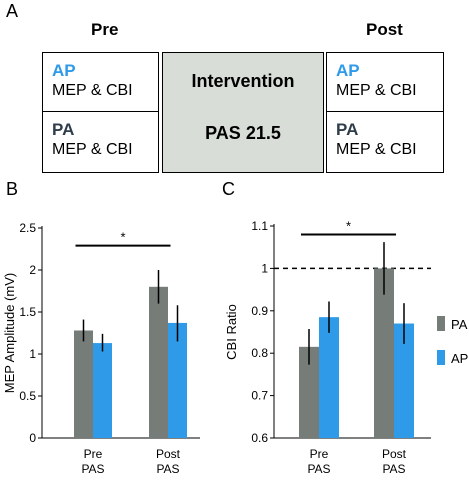 This screenshot has height=480, width=469. Describe the element at coordinates (348, 225) in the screenshot. I see `chart-c-significance-label: *` at that location.